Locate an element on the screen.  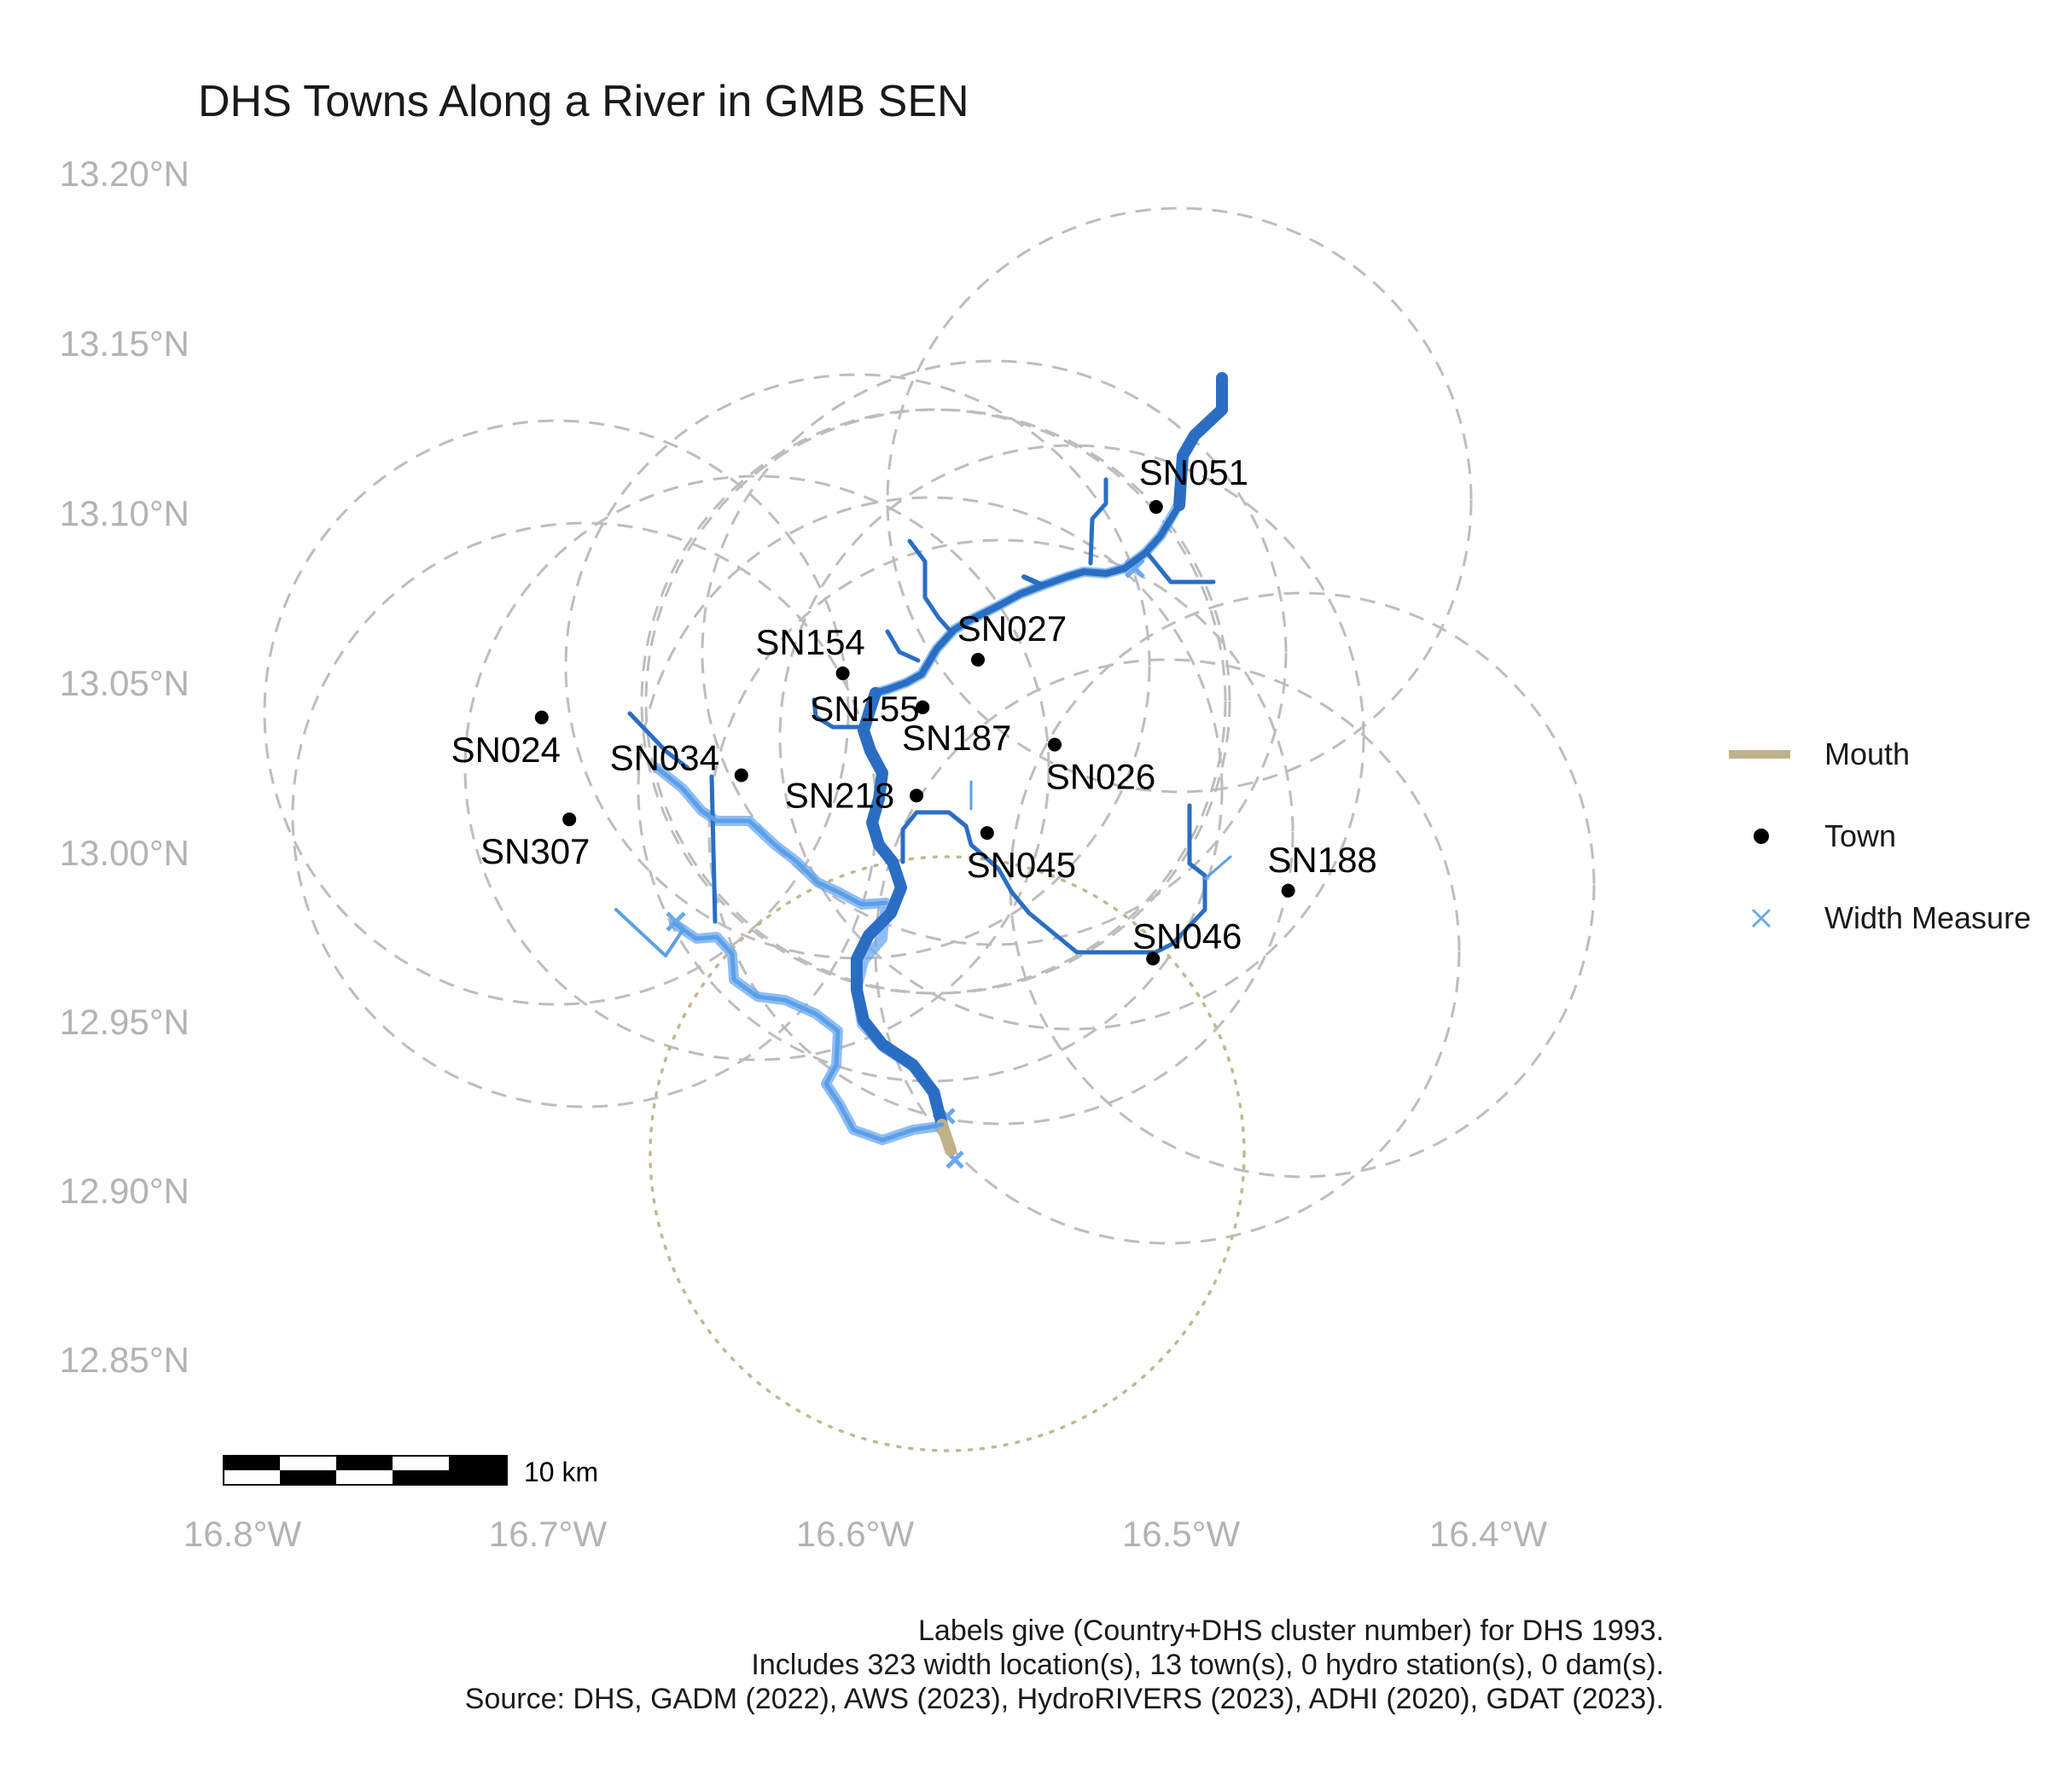
x-tick-label: 16.5°W is located at coordinates (1181, 1534).